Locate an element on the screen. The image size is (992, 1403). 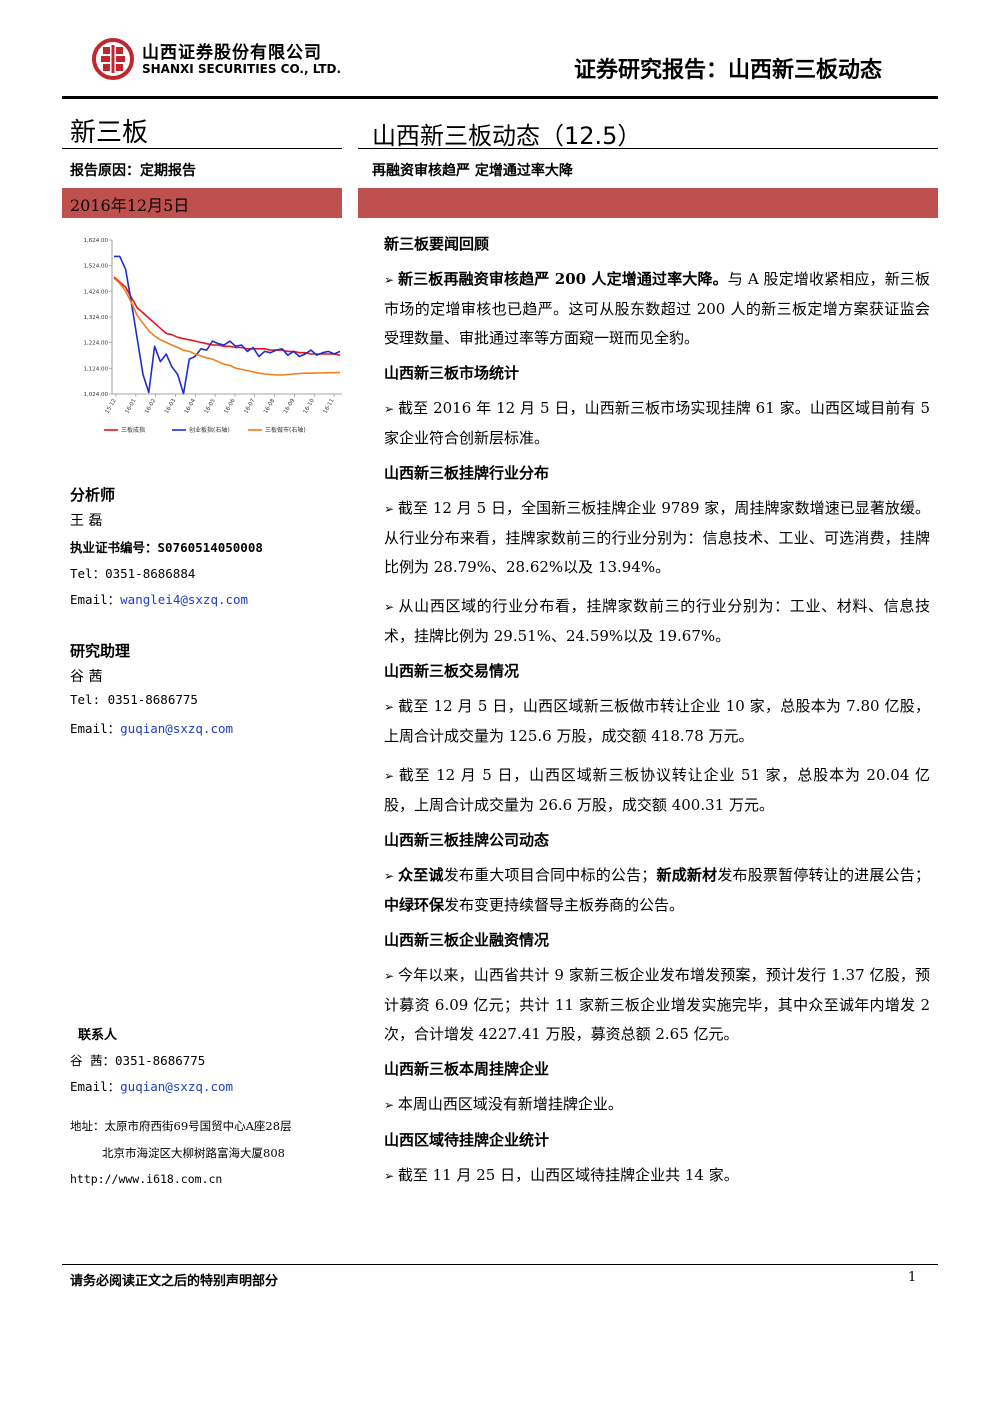
x-tick-label: 16-09 is located at coordinates (289, 406).